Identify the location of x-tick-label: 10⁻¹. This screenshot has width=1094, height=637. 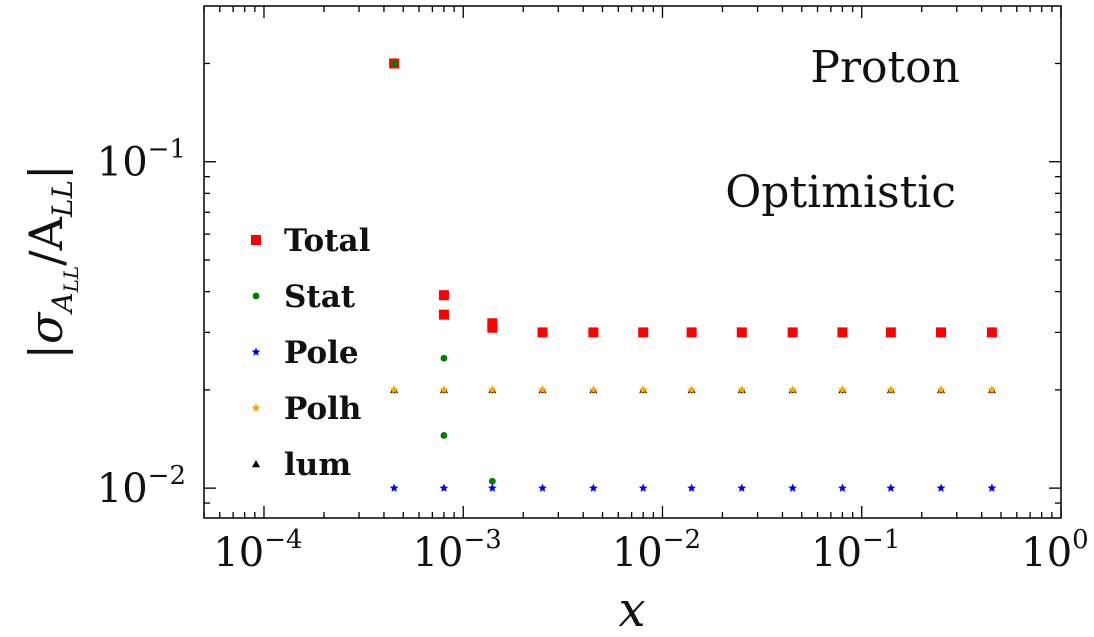
(855, 550).